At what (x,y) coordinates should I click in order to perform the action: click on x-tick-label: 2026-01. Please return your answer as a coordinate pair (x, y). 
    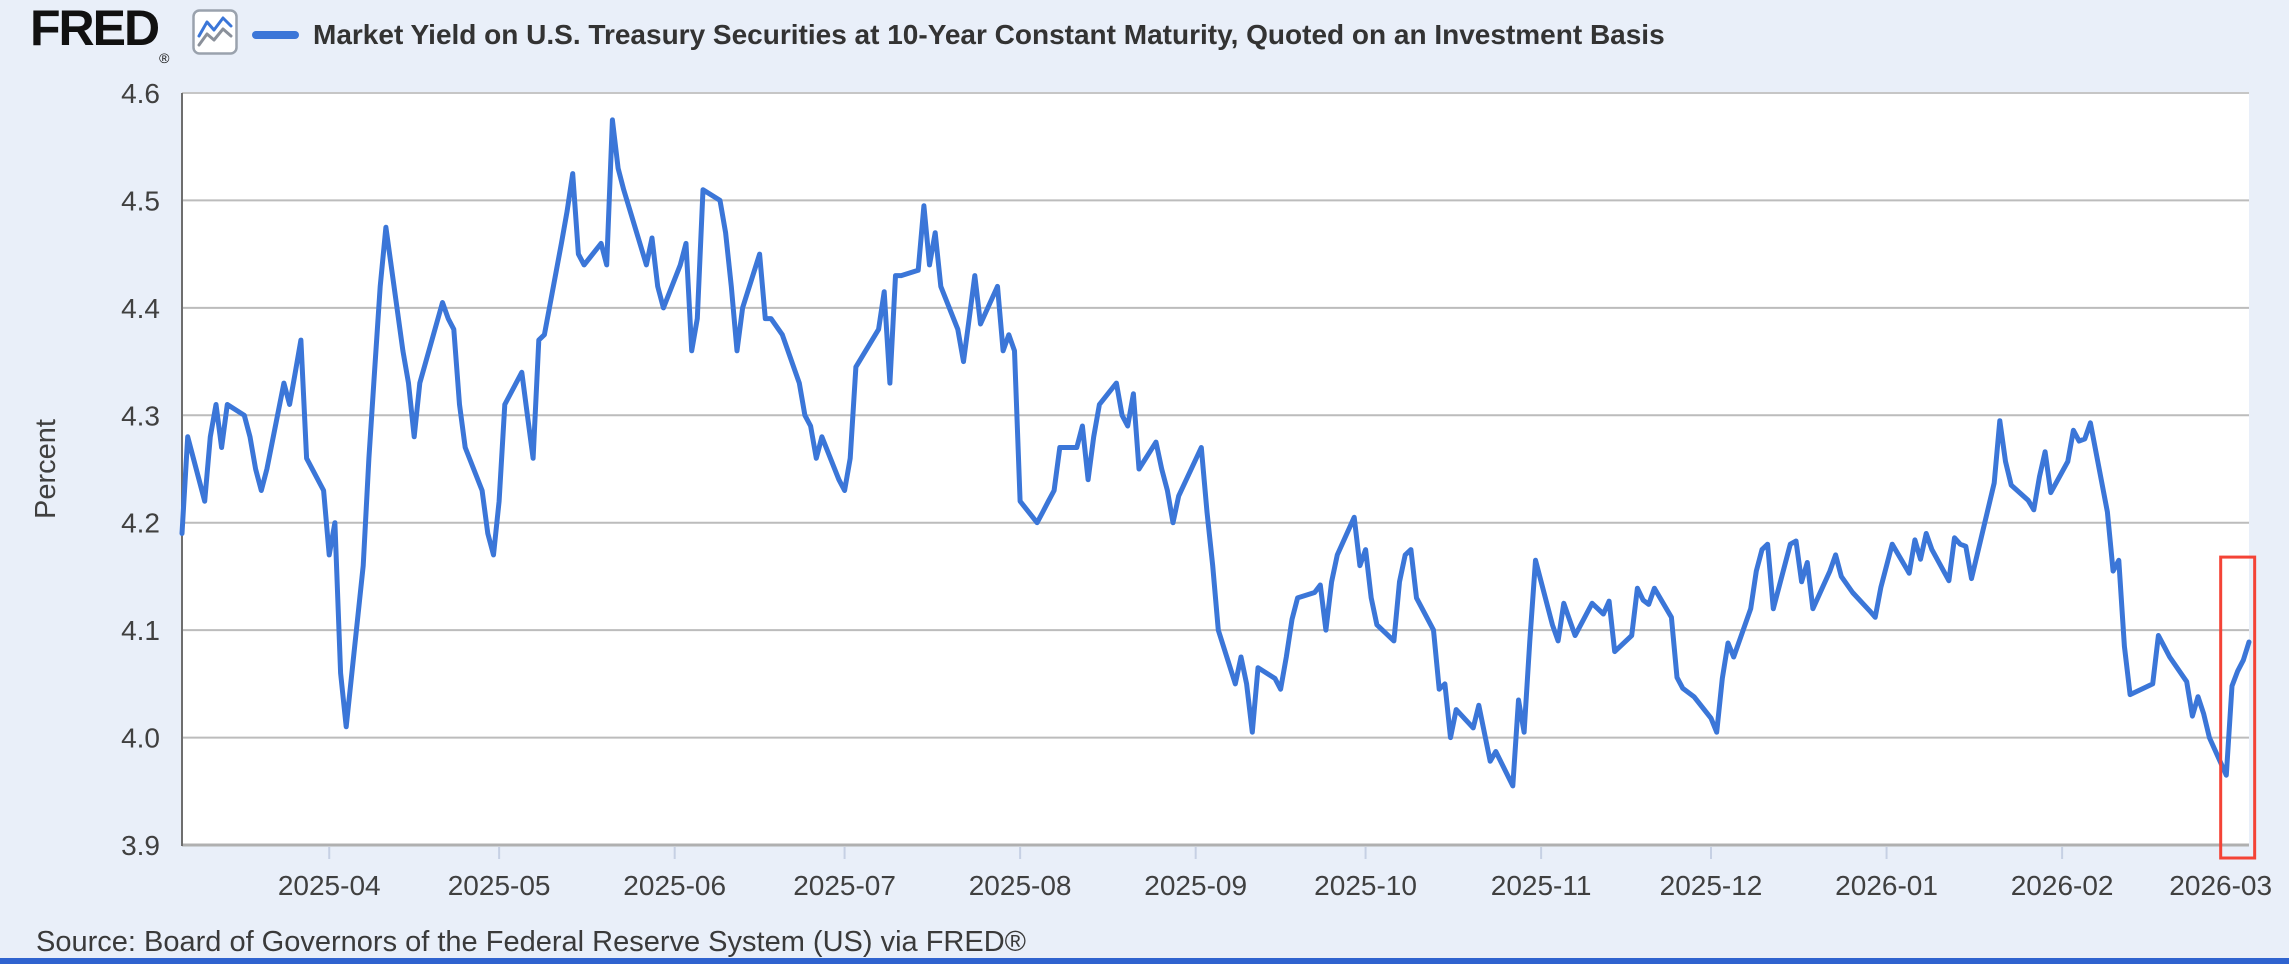
    Looking at the image, I should click on (1886, 885).